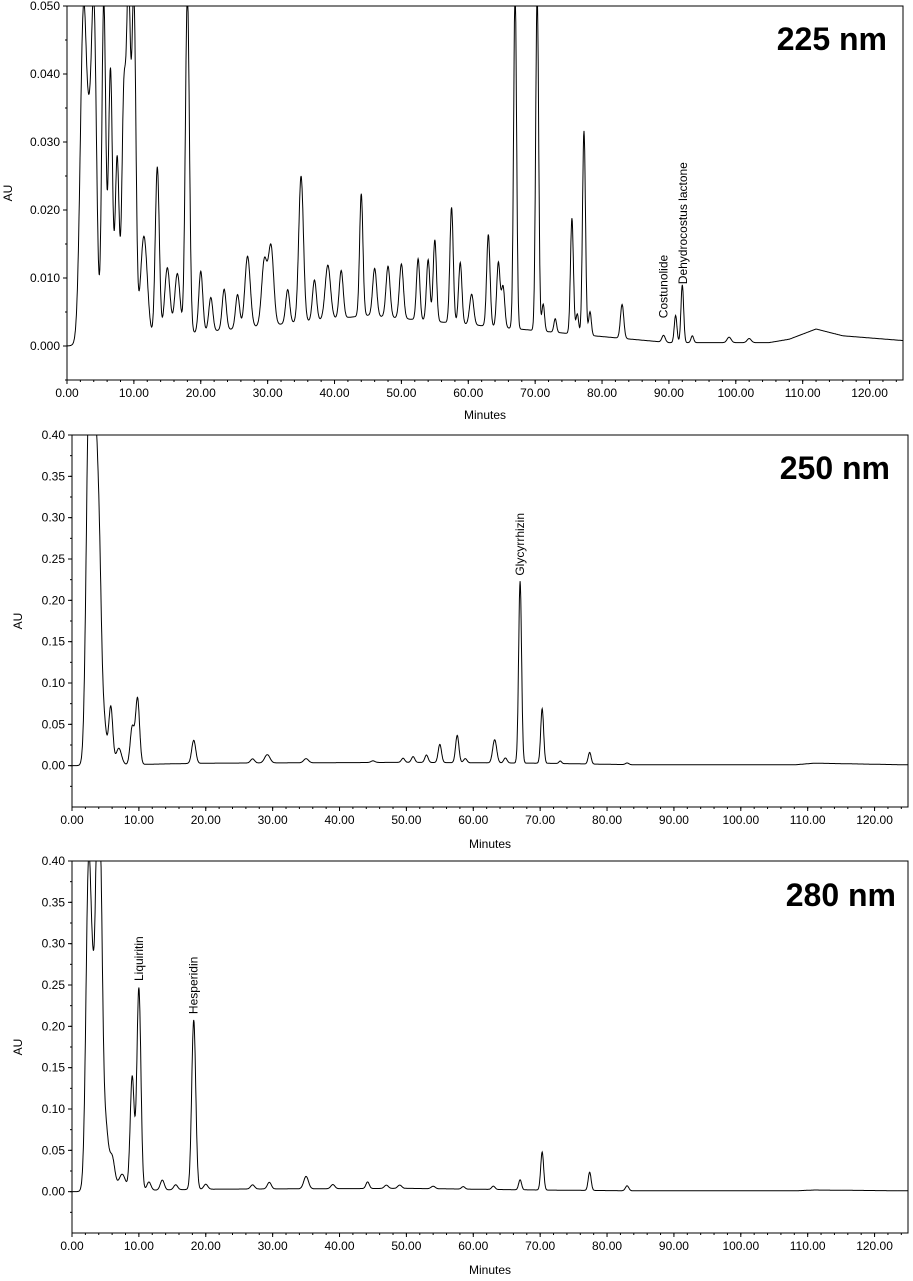 Image resolution: width=913 pixels, height=1281 pixels. Describe the element at coordinates (139, 958) in the screenshot. I see `peak-label-liquiritin: Liquiritin` at that location.